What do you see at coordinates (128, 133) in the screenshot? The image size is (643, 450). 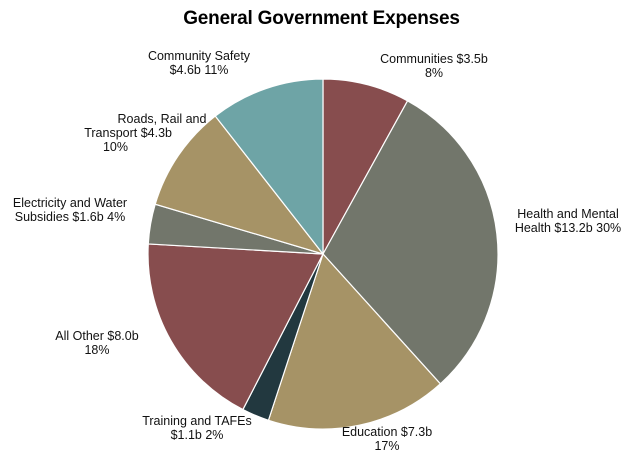 I see `slice-label-line: Transport $4.3b` at bounding box center [128, 133].